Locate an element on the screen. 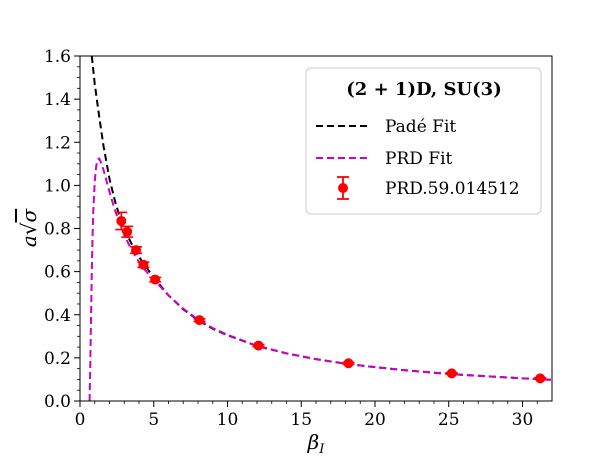 The image size is (615, 461). legend-swatch-prd-data is located at coordinates (343, 188).